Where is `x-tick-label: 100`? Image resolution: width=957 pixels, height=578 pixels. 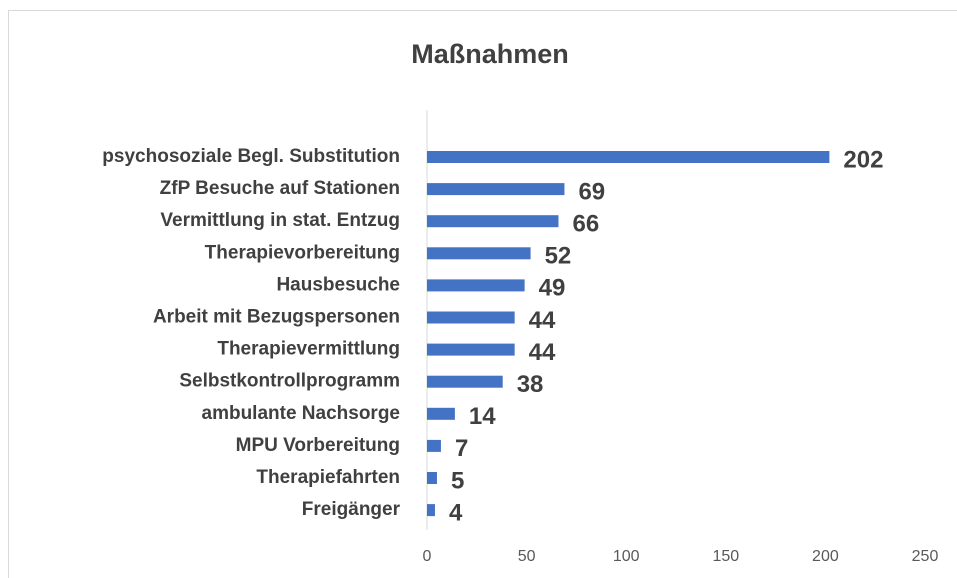 x-tick-label: 100 is located at coordinates (626, 556).